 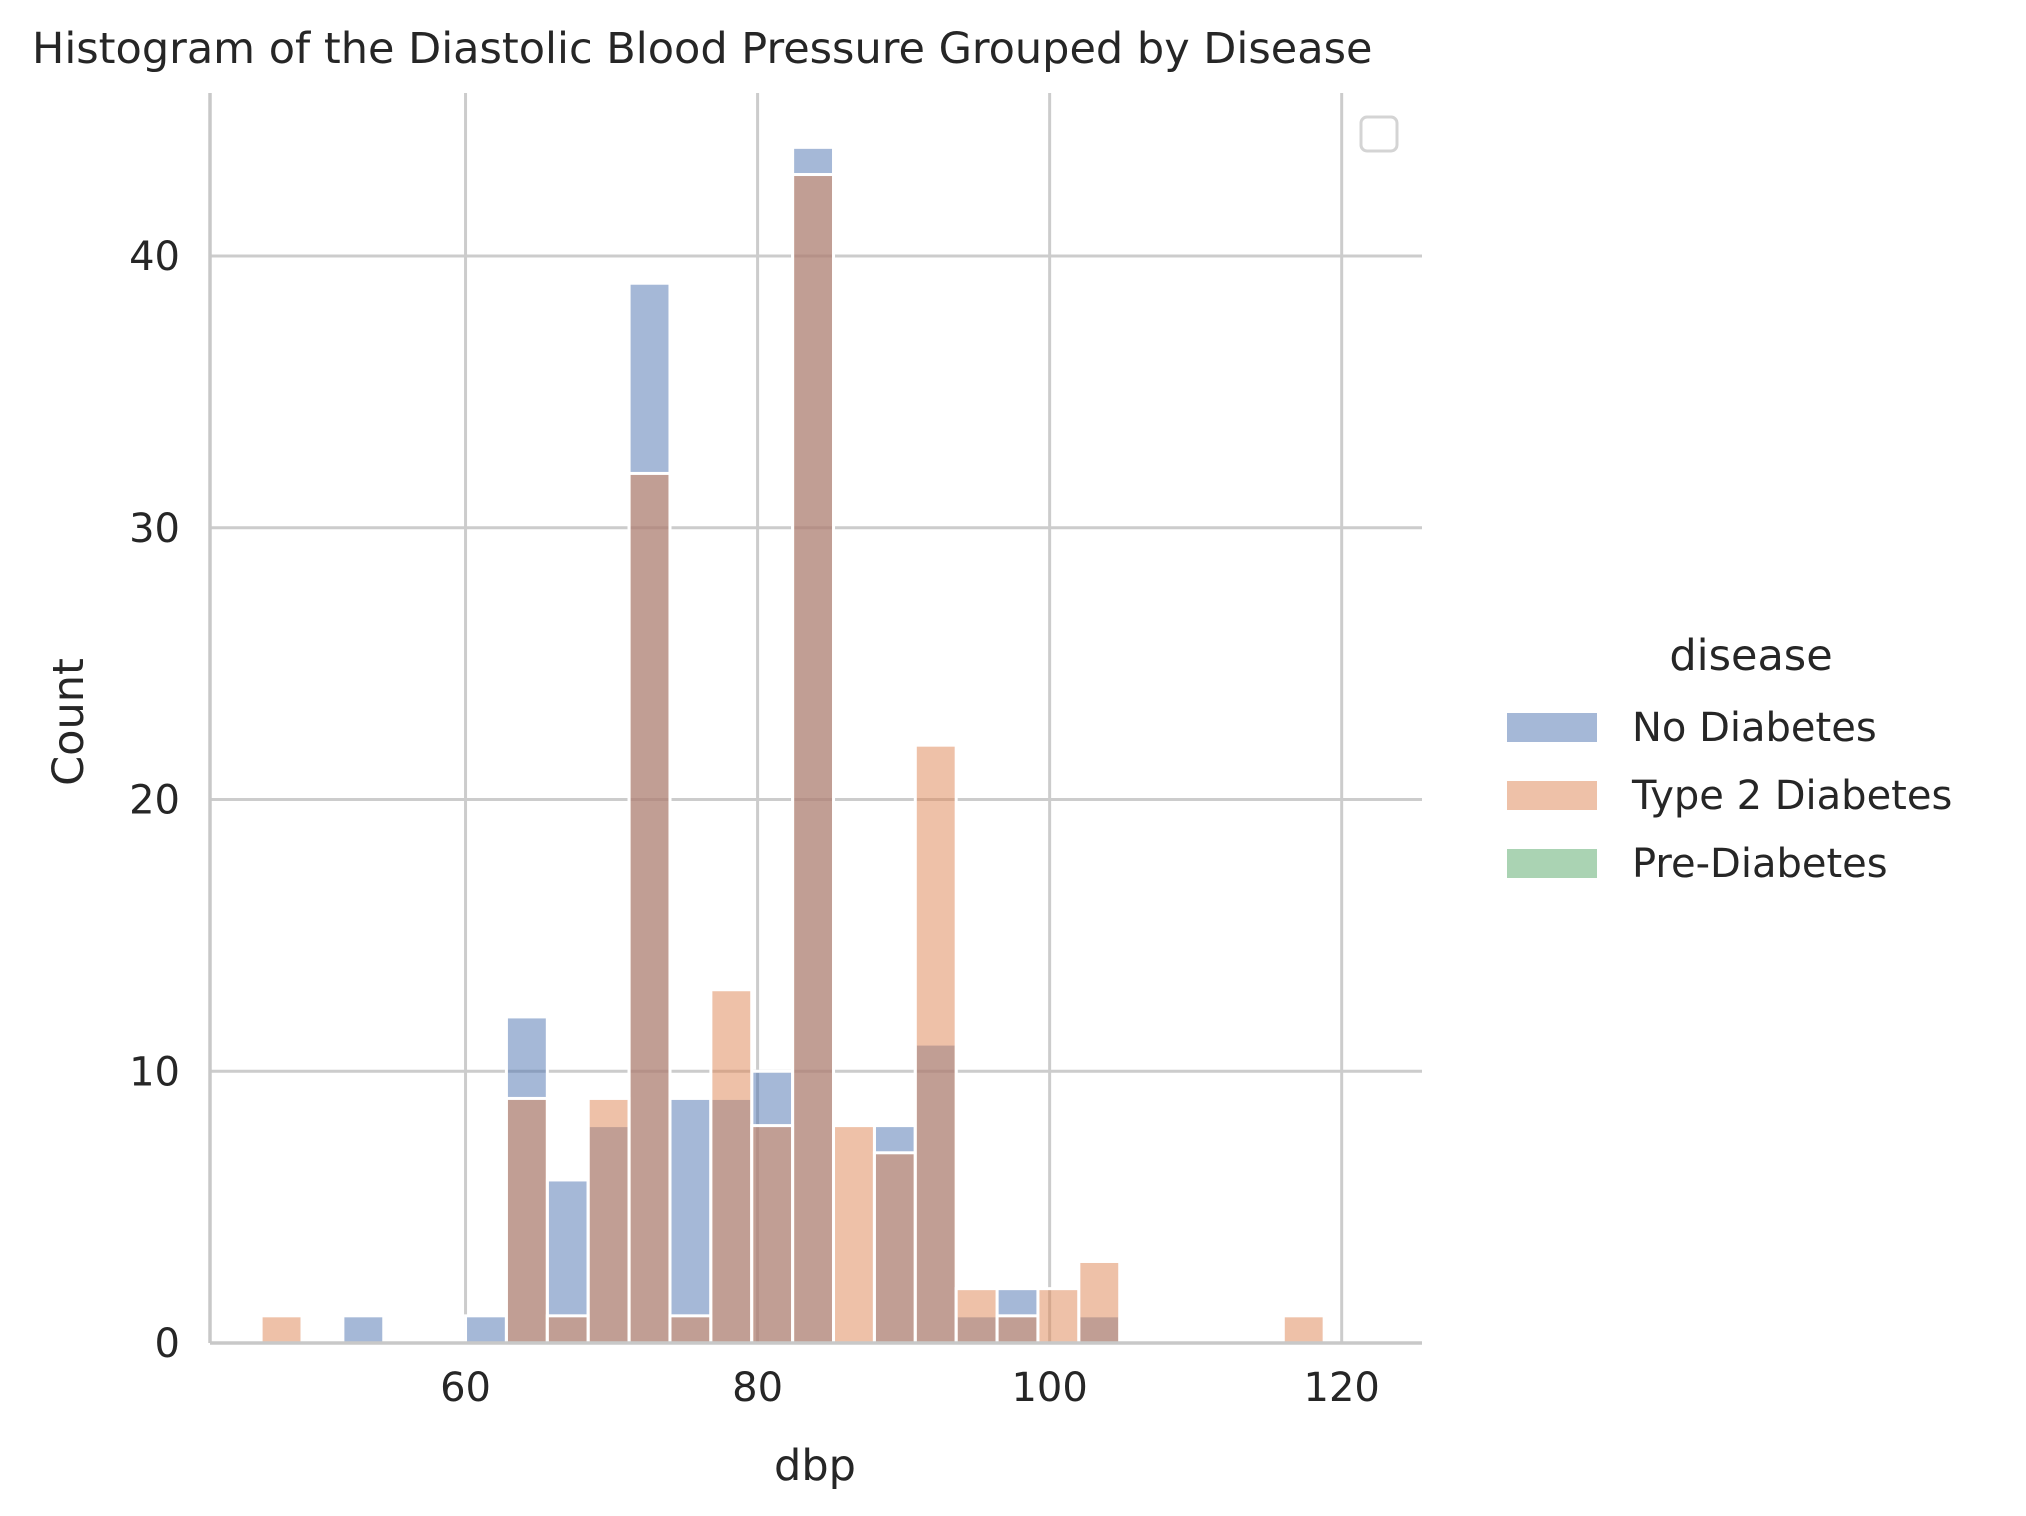 I want to click on legend-label: Type 2 Diabetes, so click(x=1791, y=796).